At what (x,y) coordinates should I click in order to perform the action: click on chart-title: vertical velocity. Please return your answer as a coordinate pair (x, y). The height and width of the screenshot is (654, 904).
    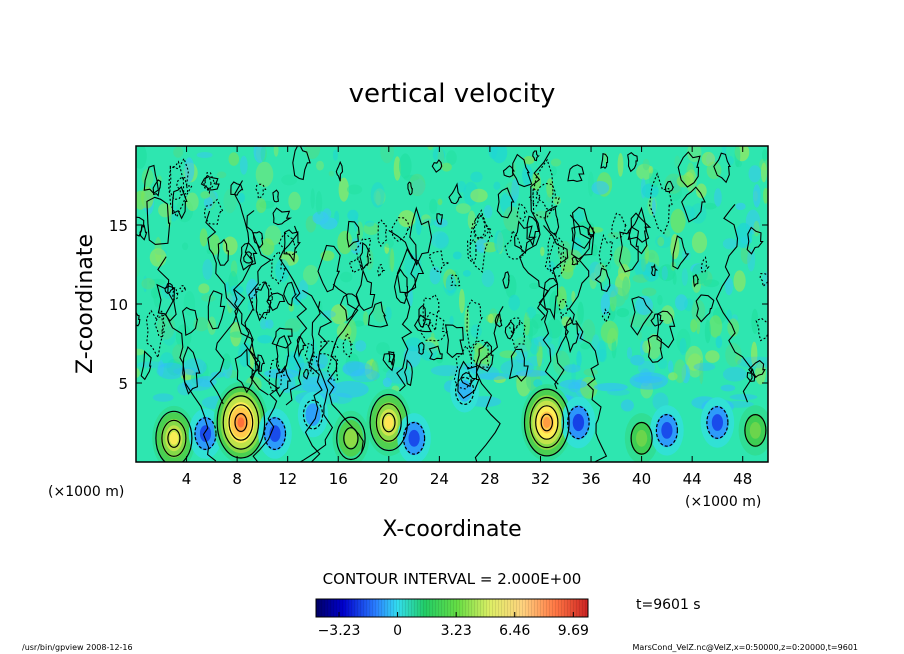
    Looking at the image, I should click on (452, 94).